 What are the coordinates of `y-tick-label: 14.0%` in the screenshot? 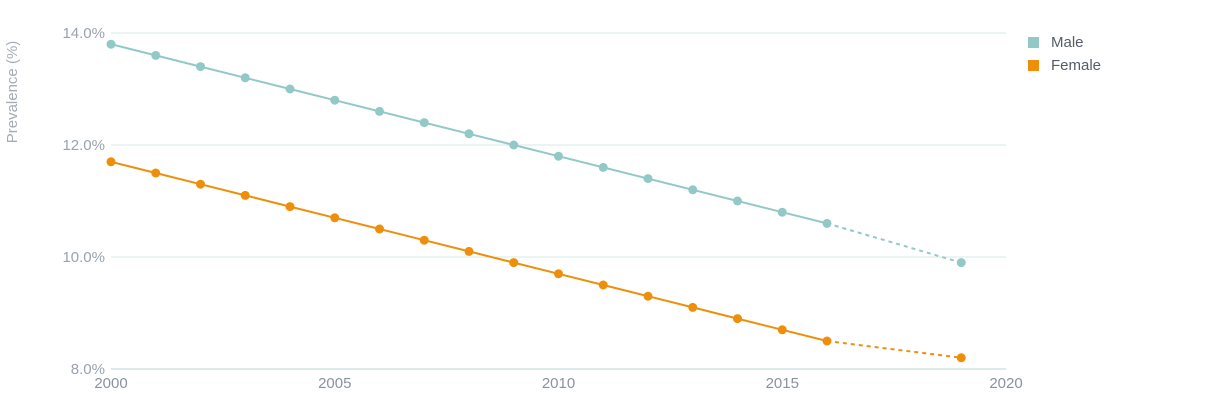 It's located at (83, 33).